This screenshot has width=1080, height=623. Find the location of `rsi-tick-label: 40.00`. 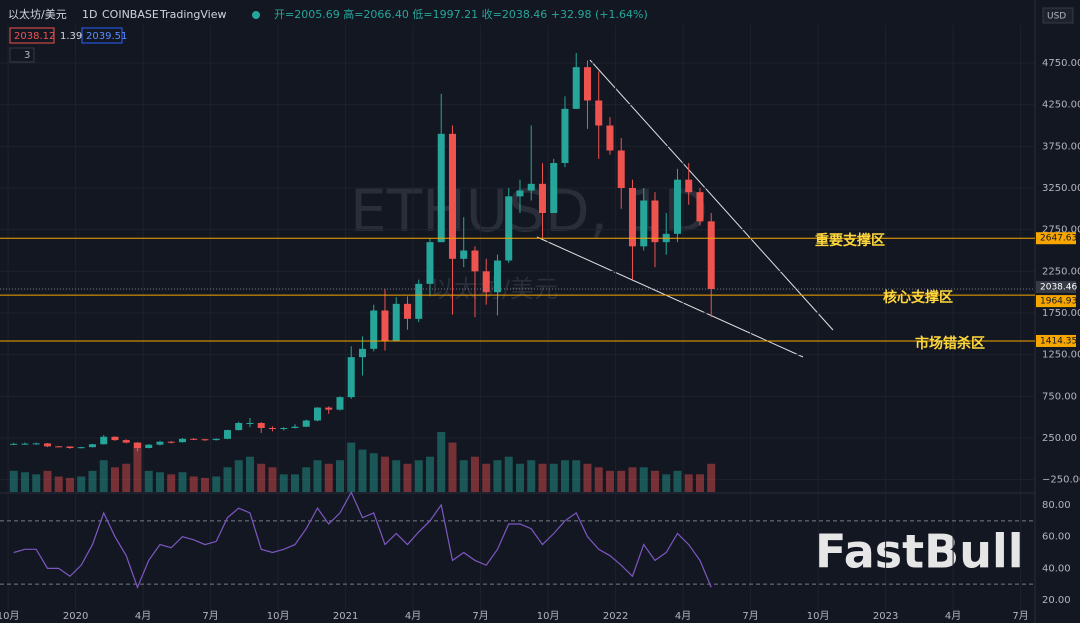

rsi-tick-label: 40.00 is located at coordinates (1056, 568).